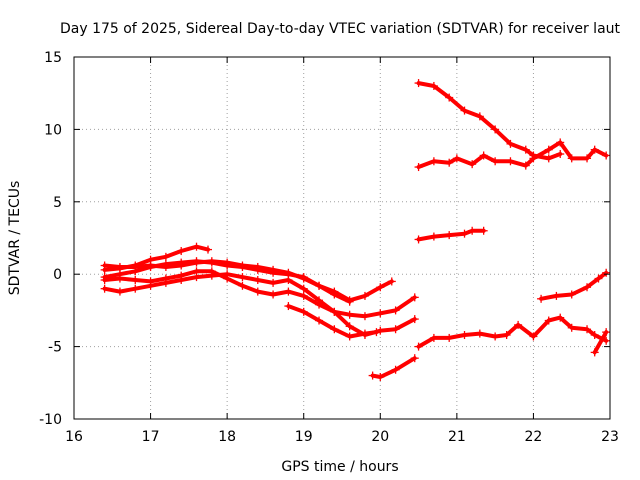 This screenshot has height=480, width=640. Describe the element at coordinates (489, 121) in the screenshot. I see `series-s8` at that location.